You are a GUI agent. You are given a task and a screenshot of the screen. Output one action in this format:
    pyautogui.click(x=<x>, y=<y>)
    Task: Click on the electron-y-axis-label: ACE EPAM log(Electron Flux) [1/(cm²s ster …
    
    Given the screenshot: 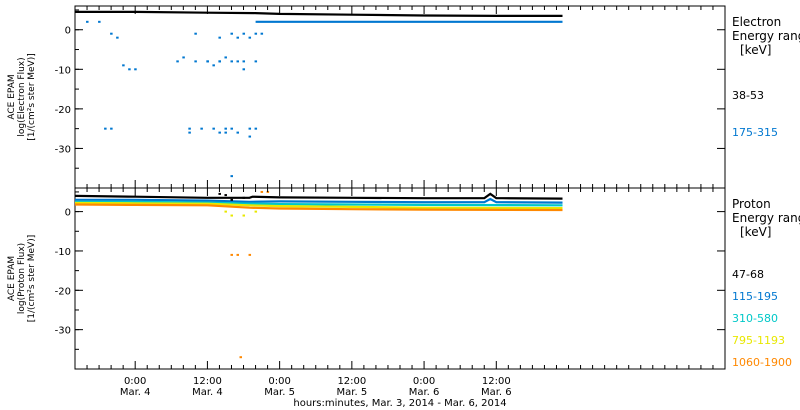 What is the action you would take?
    pyautogui.click(x=22, y=96)
    